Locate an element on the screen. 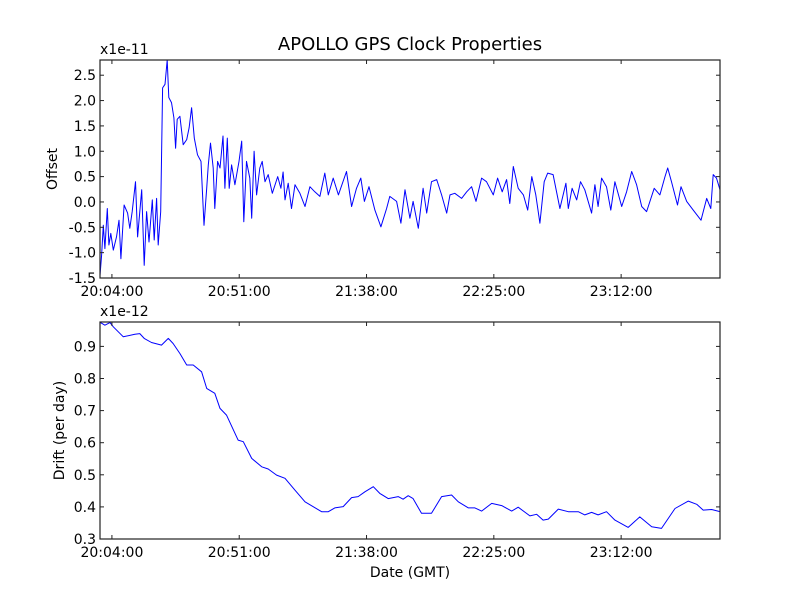  y-tick-label: 0.9 is located at coordinates (85, 347).